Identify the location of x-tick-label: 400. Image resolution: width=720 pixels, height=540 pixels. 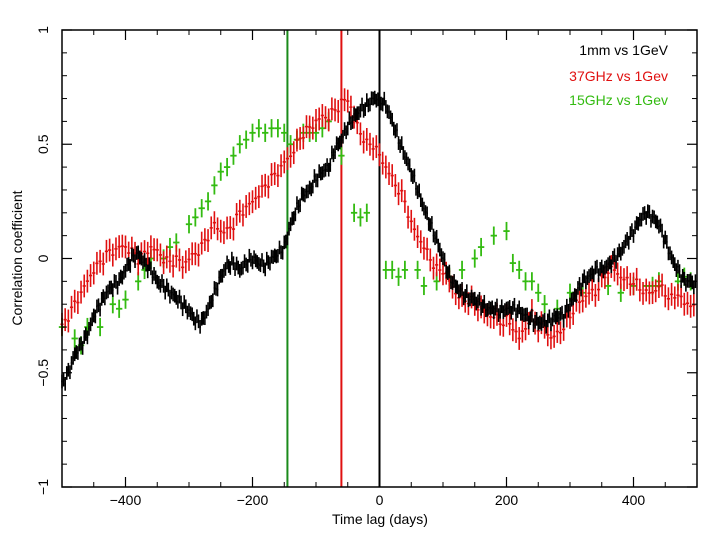
(634, 500).